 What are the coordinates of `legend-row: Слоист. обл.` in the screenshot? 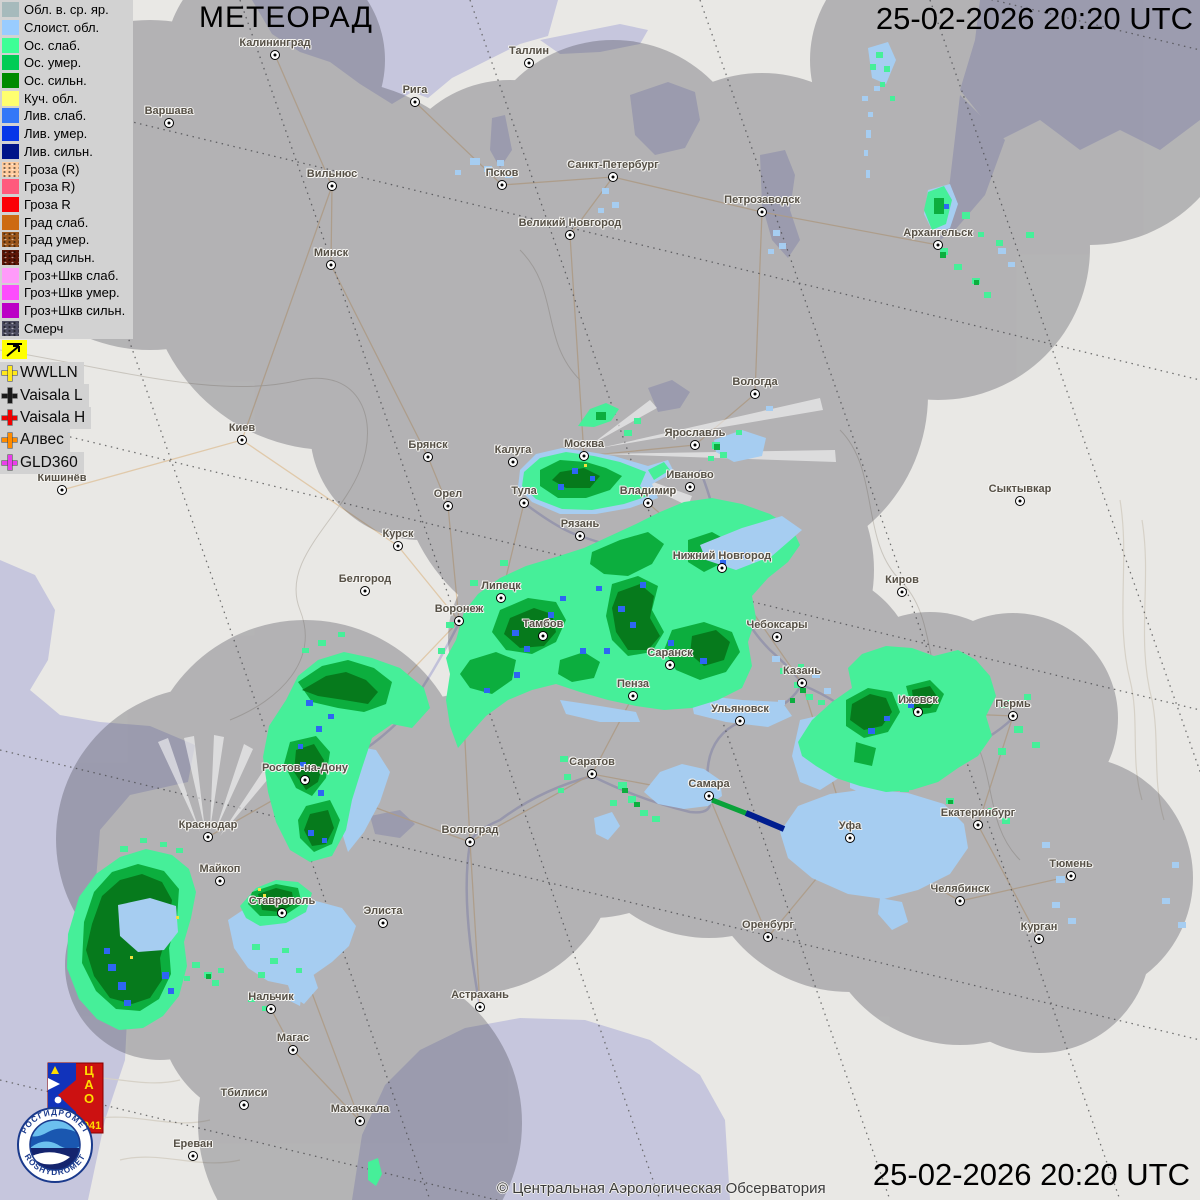 It's located at (66, 28).